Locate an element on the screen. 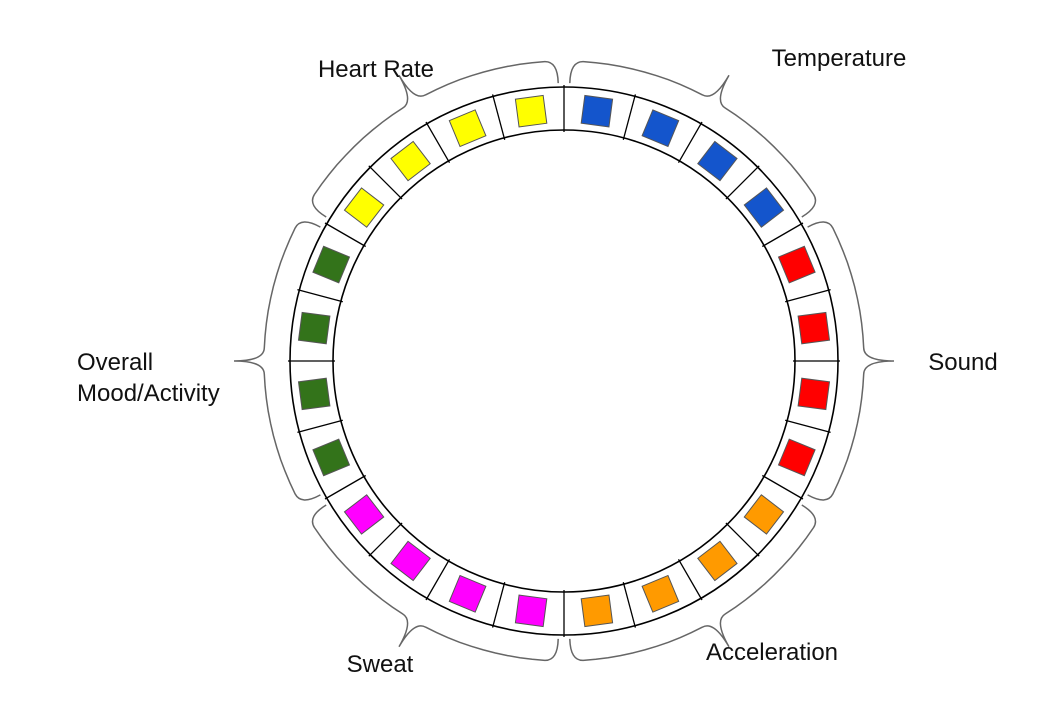 This screenshot has height=704, width=1063. brace-overall-mood-activity is located at coordinates (277, 361).